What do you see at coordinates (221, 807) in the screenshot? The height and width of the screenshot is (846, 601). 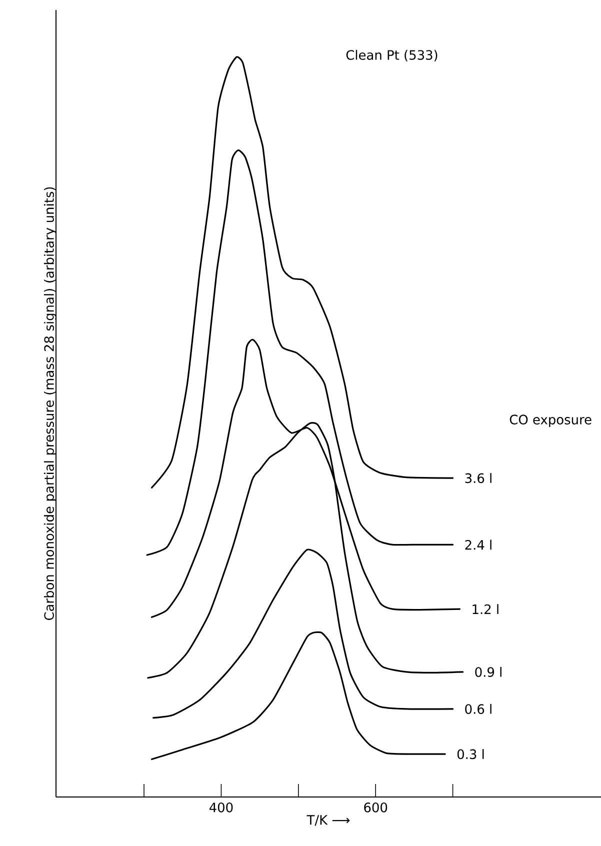 I see `x-tick-label: 400` at bounding box center [221, 807].